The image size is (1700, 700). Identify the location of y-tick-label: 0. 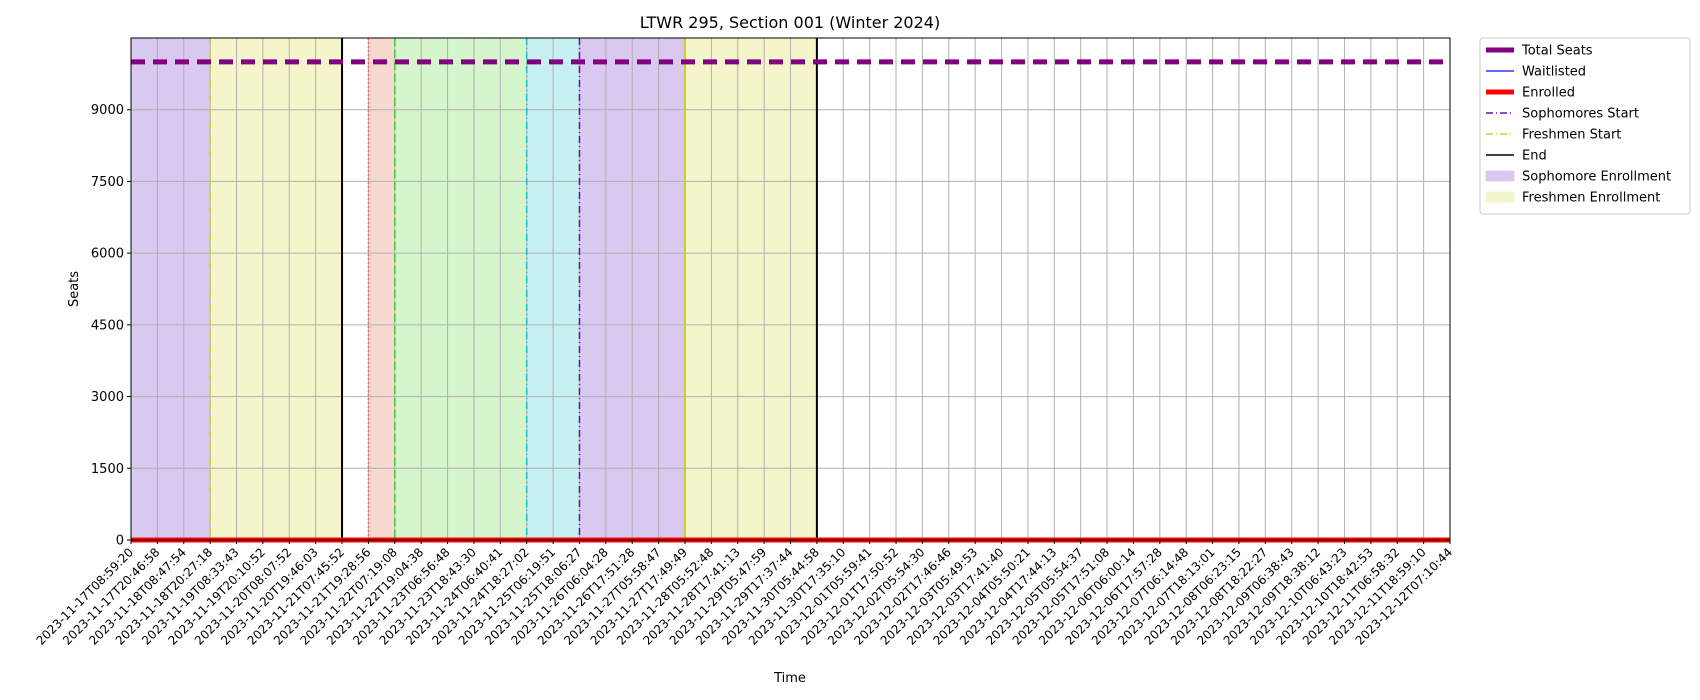
(120, 541).